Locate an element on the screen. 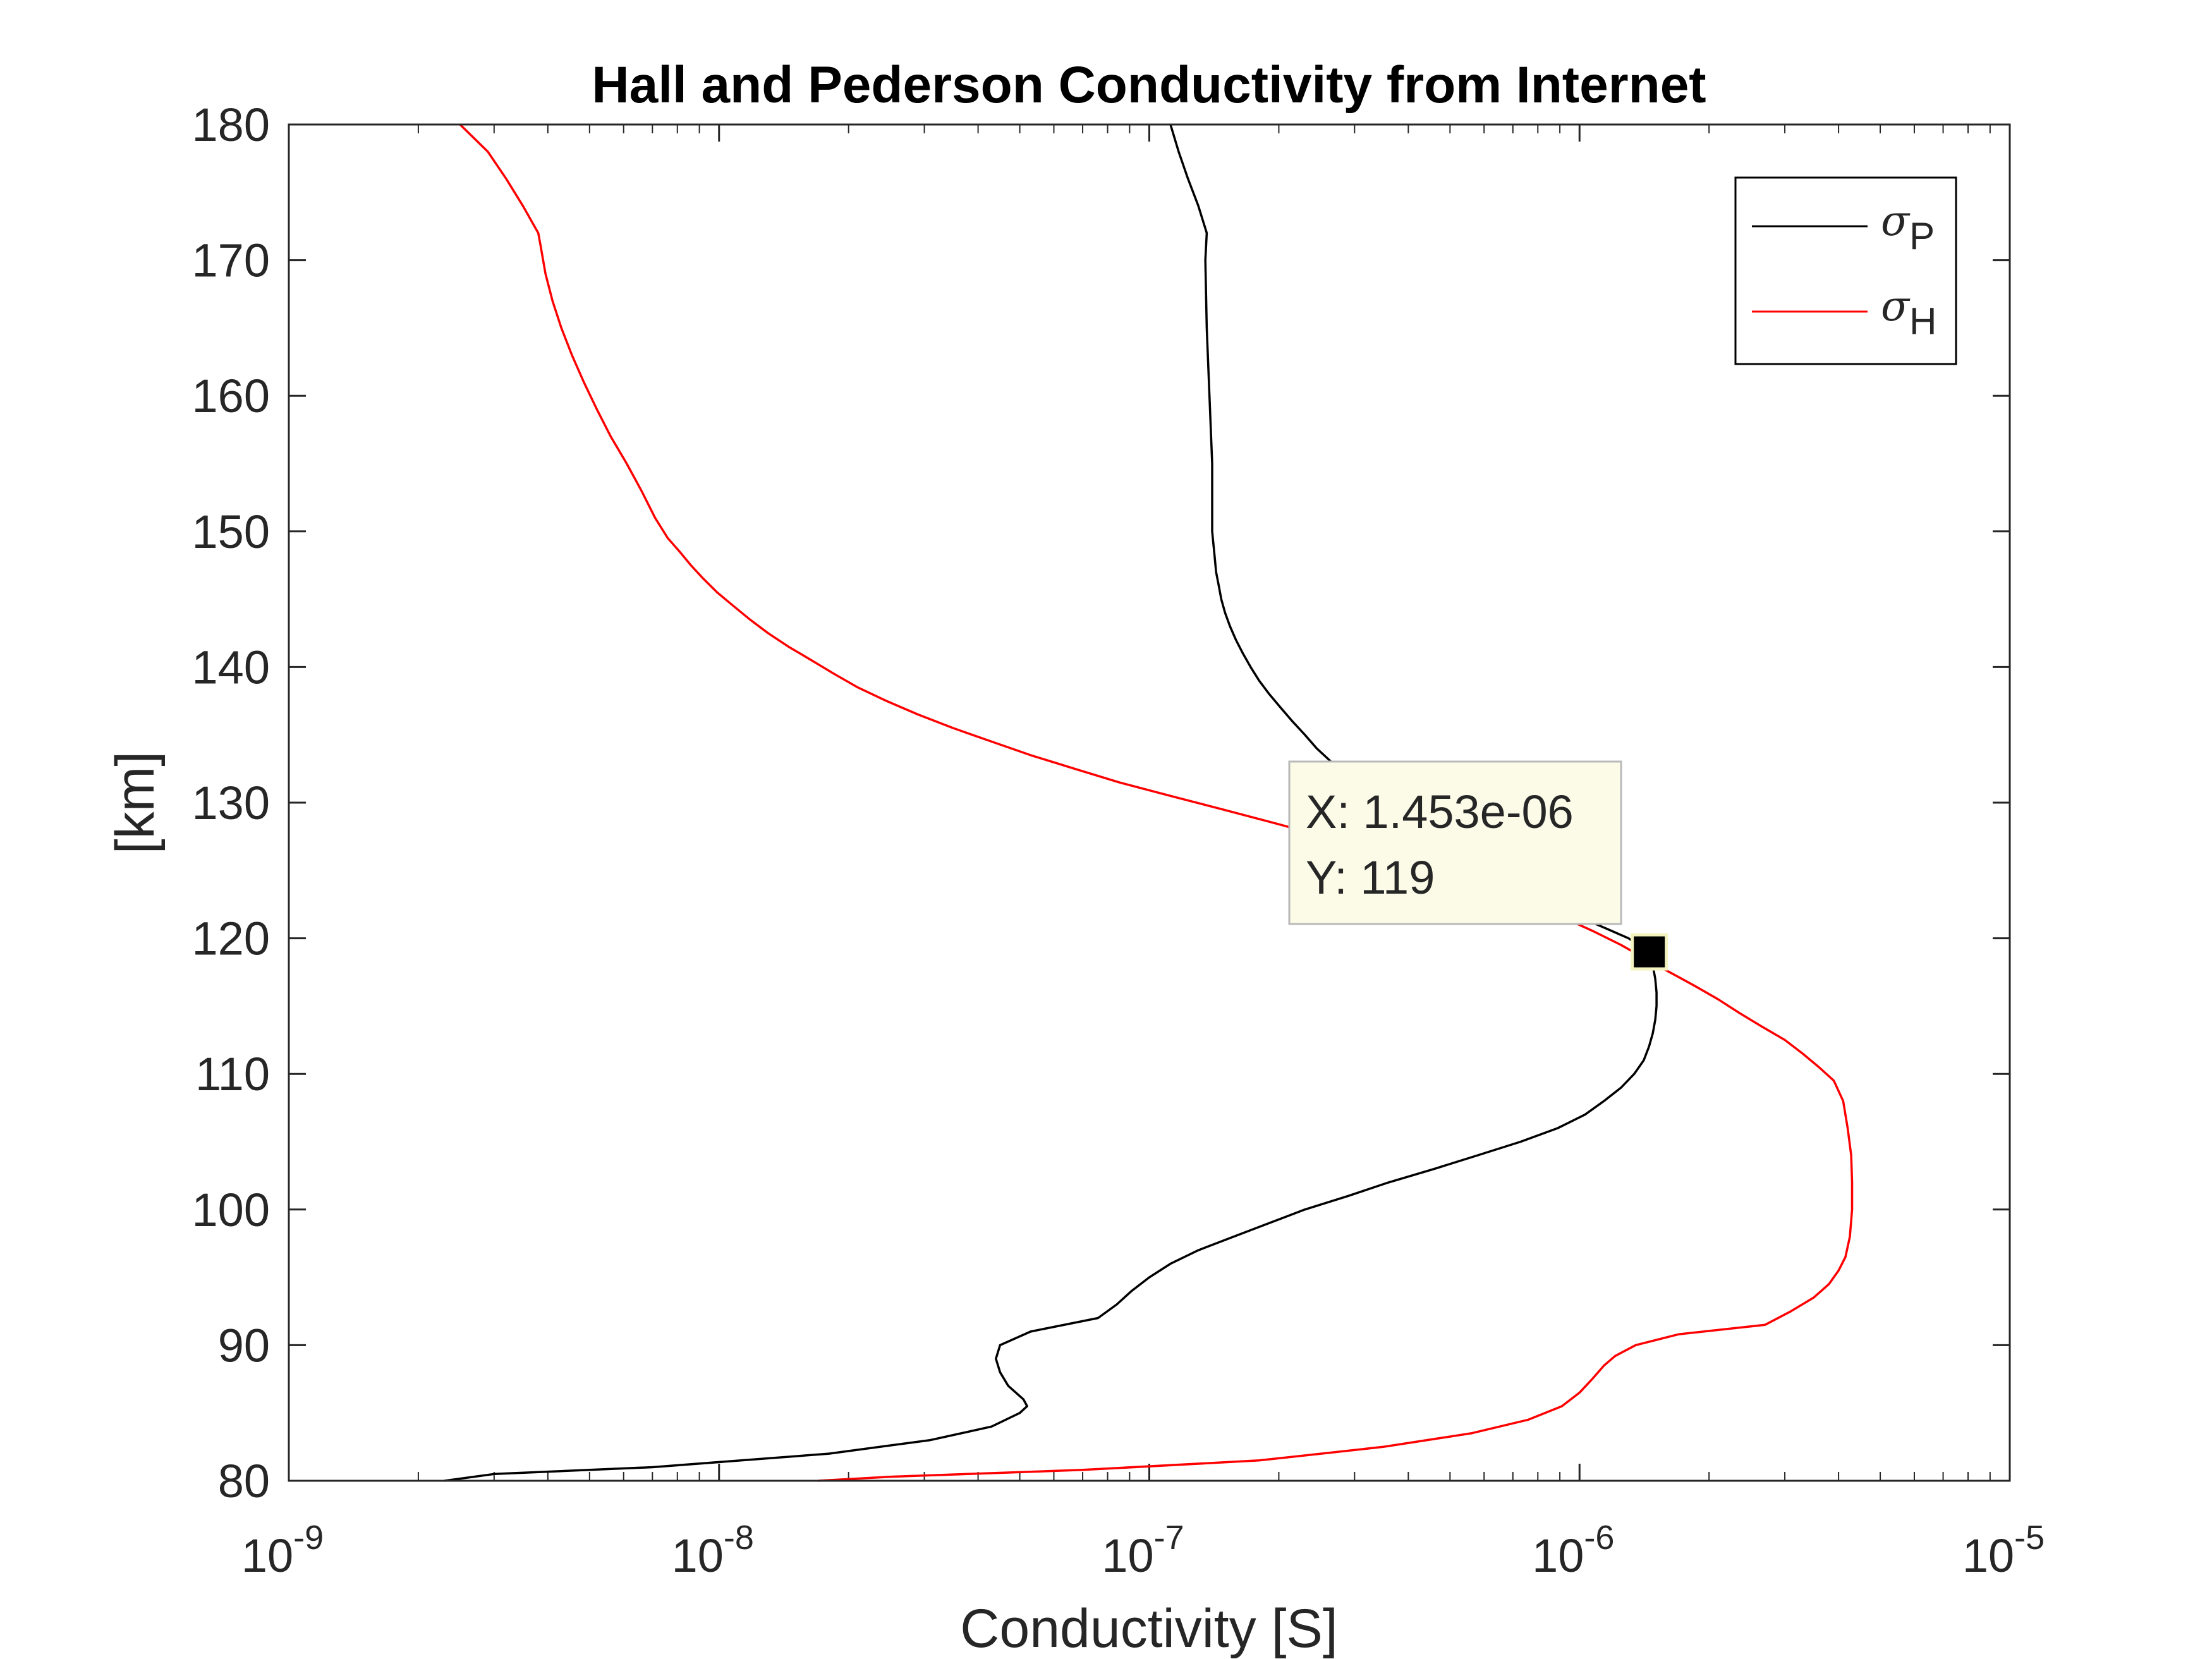 The width and height of the screenshot is (2212, 1659). x-tick-exponent: -6 is located at coordinates (1599, 1538).